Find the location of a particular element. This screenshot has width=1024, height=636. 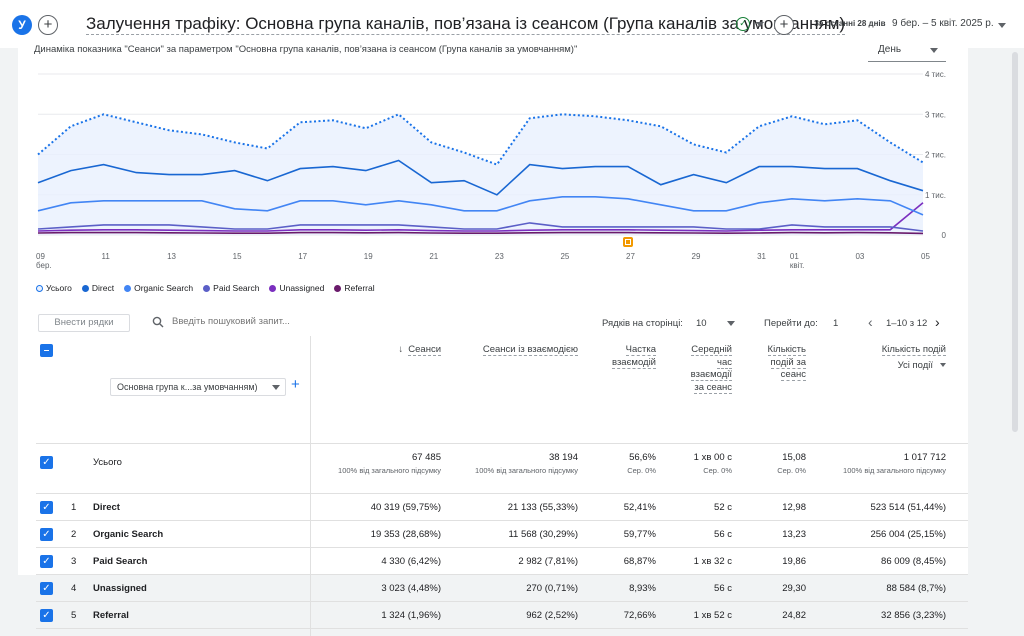

date-range-value: 9 бер. – 5 квіт. 2025 р. is located at coordinates (943, 23).